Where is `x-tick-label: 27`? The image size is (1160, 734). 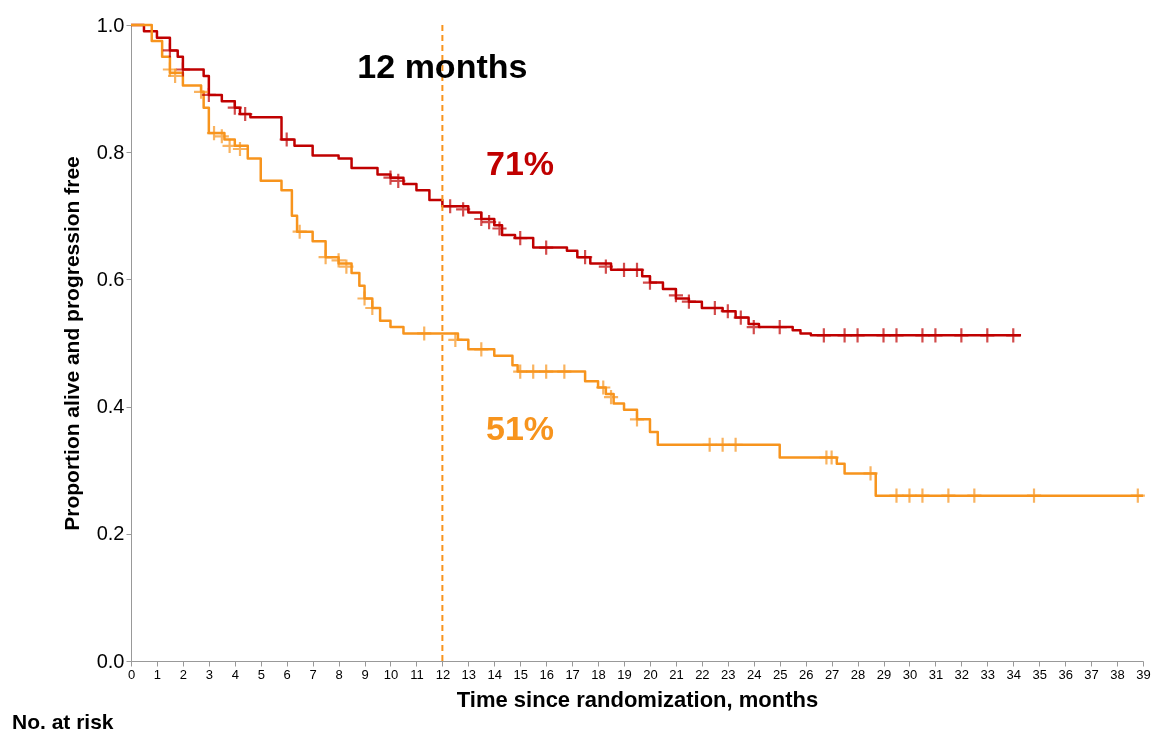 x-tick-label: 27 is located at coordinates (832, 674).